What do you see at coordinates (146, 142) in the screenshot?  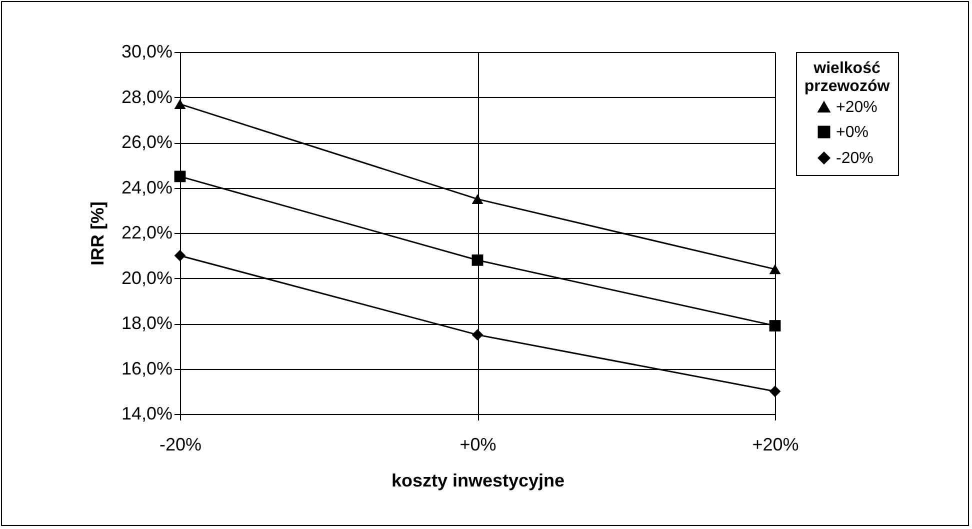 I see `y-tick-label: 26,0%` at bounding box center [146, 142].